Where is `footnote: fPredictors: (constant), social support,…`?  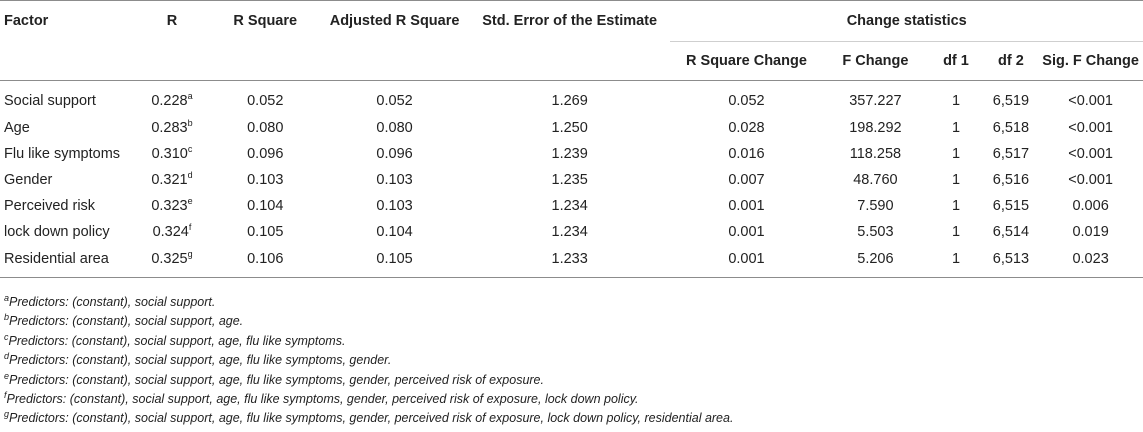
footnote: fPredictors: (constant), social support,… is located at coordinates (368, 399).